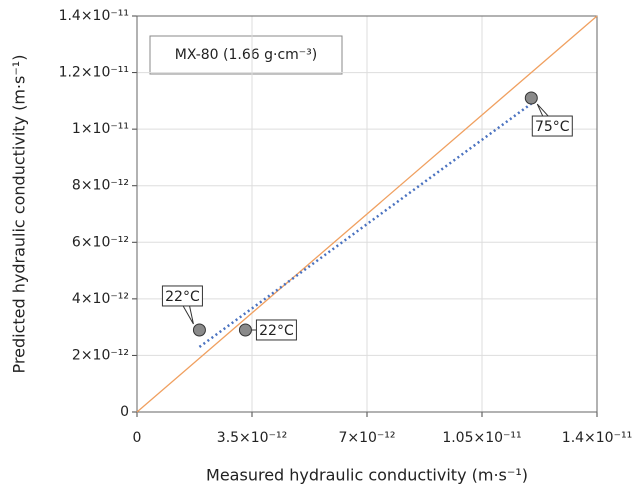  I want to click on x-axis-title: Measured hydraulic conductivity (m·s⁻¹), so click(367, 475).